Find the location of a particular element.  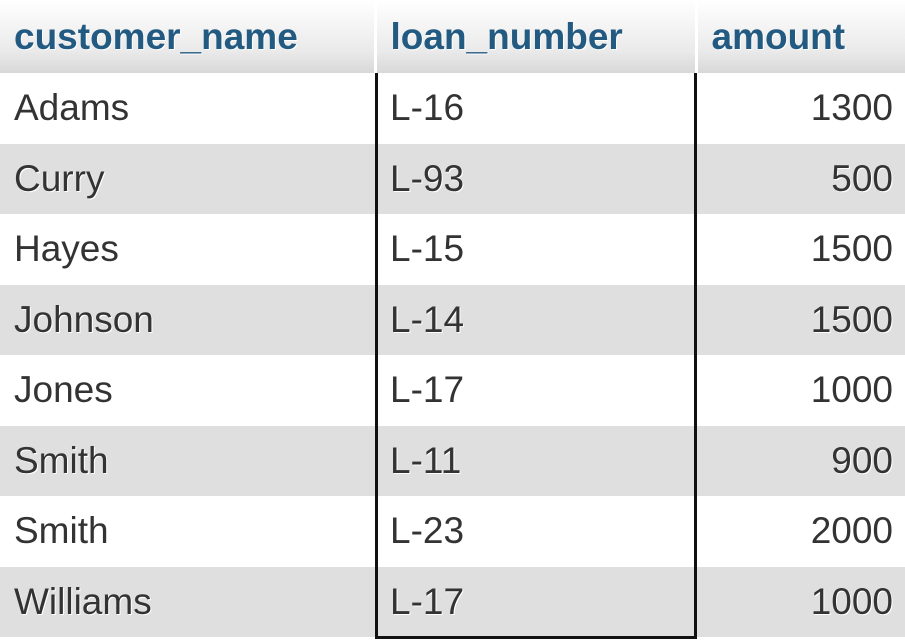

customer-name-cell: Adams is located at coordinates (187, 108).